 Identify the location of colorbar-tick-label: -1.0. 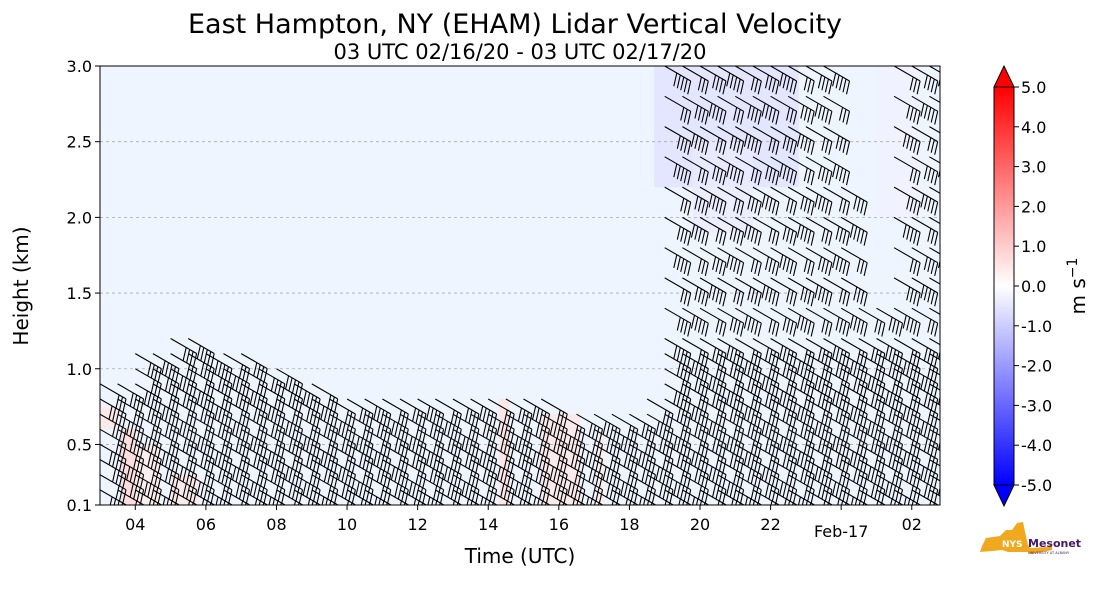
(1036, 326).